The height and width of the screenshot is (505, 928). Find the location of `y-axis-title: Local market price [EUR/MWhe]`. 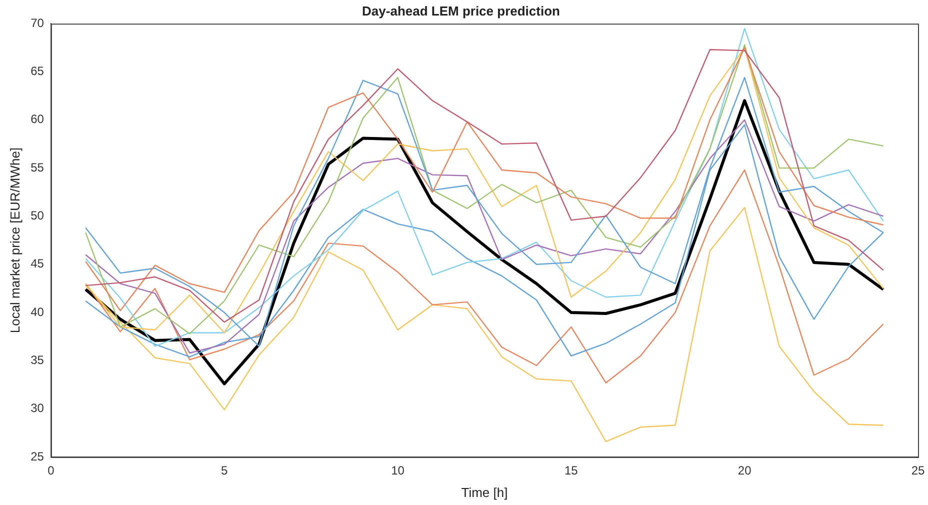

y-axis-title: Local market price [EUR/MWhe] is located at coordinates (14, 240).